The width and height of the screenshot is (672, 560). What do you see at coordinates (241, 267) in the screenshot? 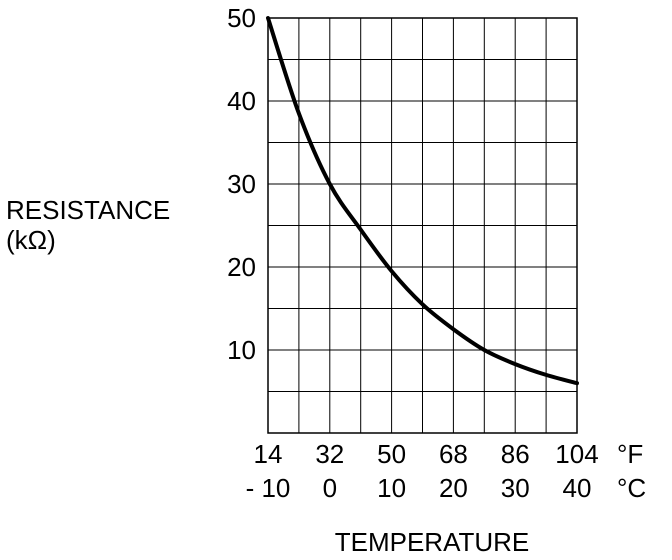
I see `y-tick-label: 20` at bounding box center [241, 267].